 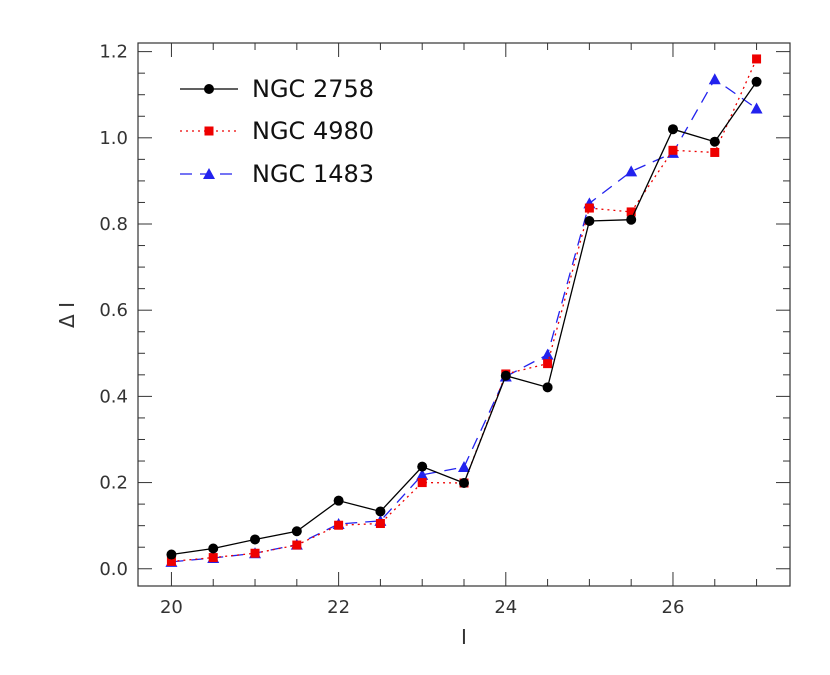 I want to click on legend-entry-ngc-2758: NGC 2758, so click(x=277, y=89).